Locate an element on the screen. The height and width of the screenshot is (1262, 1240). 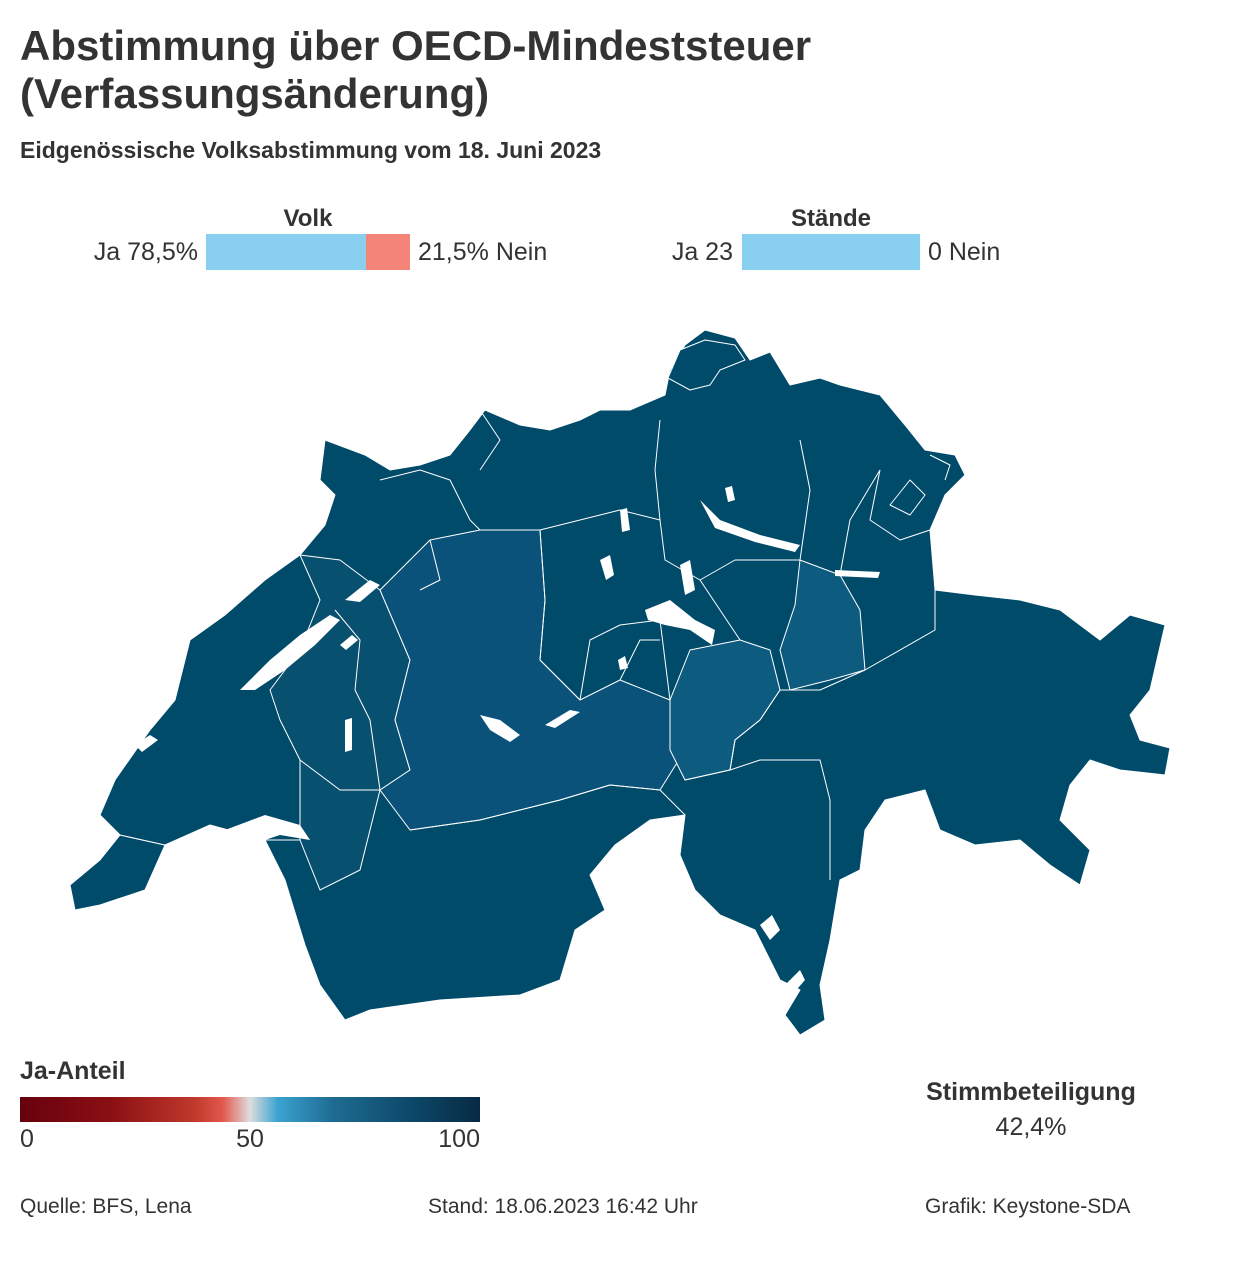
legend-tick-50: 50 is located at coordinates (250, 1139).